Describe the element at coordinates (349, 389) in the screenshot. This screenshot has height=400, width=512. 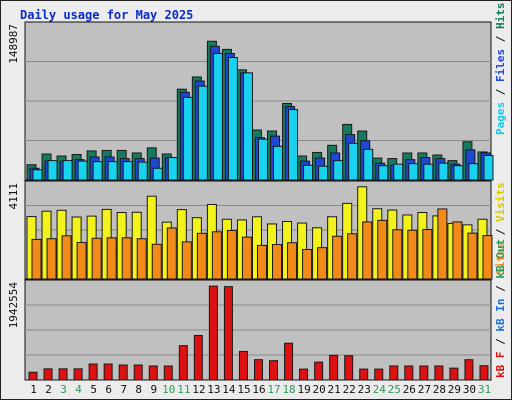
I see `x-tick-label: 22` at that location.